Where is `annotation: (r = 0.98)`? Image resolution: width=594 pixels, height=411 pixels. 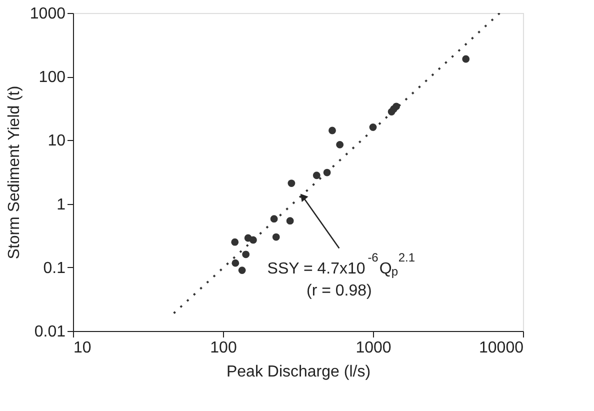
annotation: (r = 0.98) is located at coordinates (339, 291).